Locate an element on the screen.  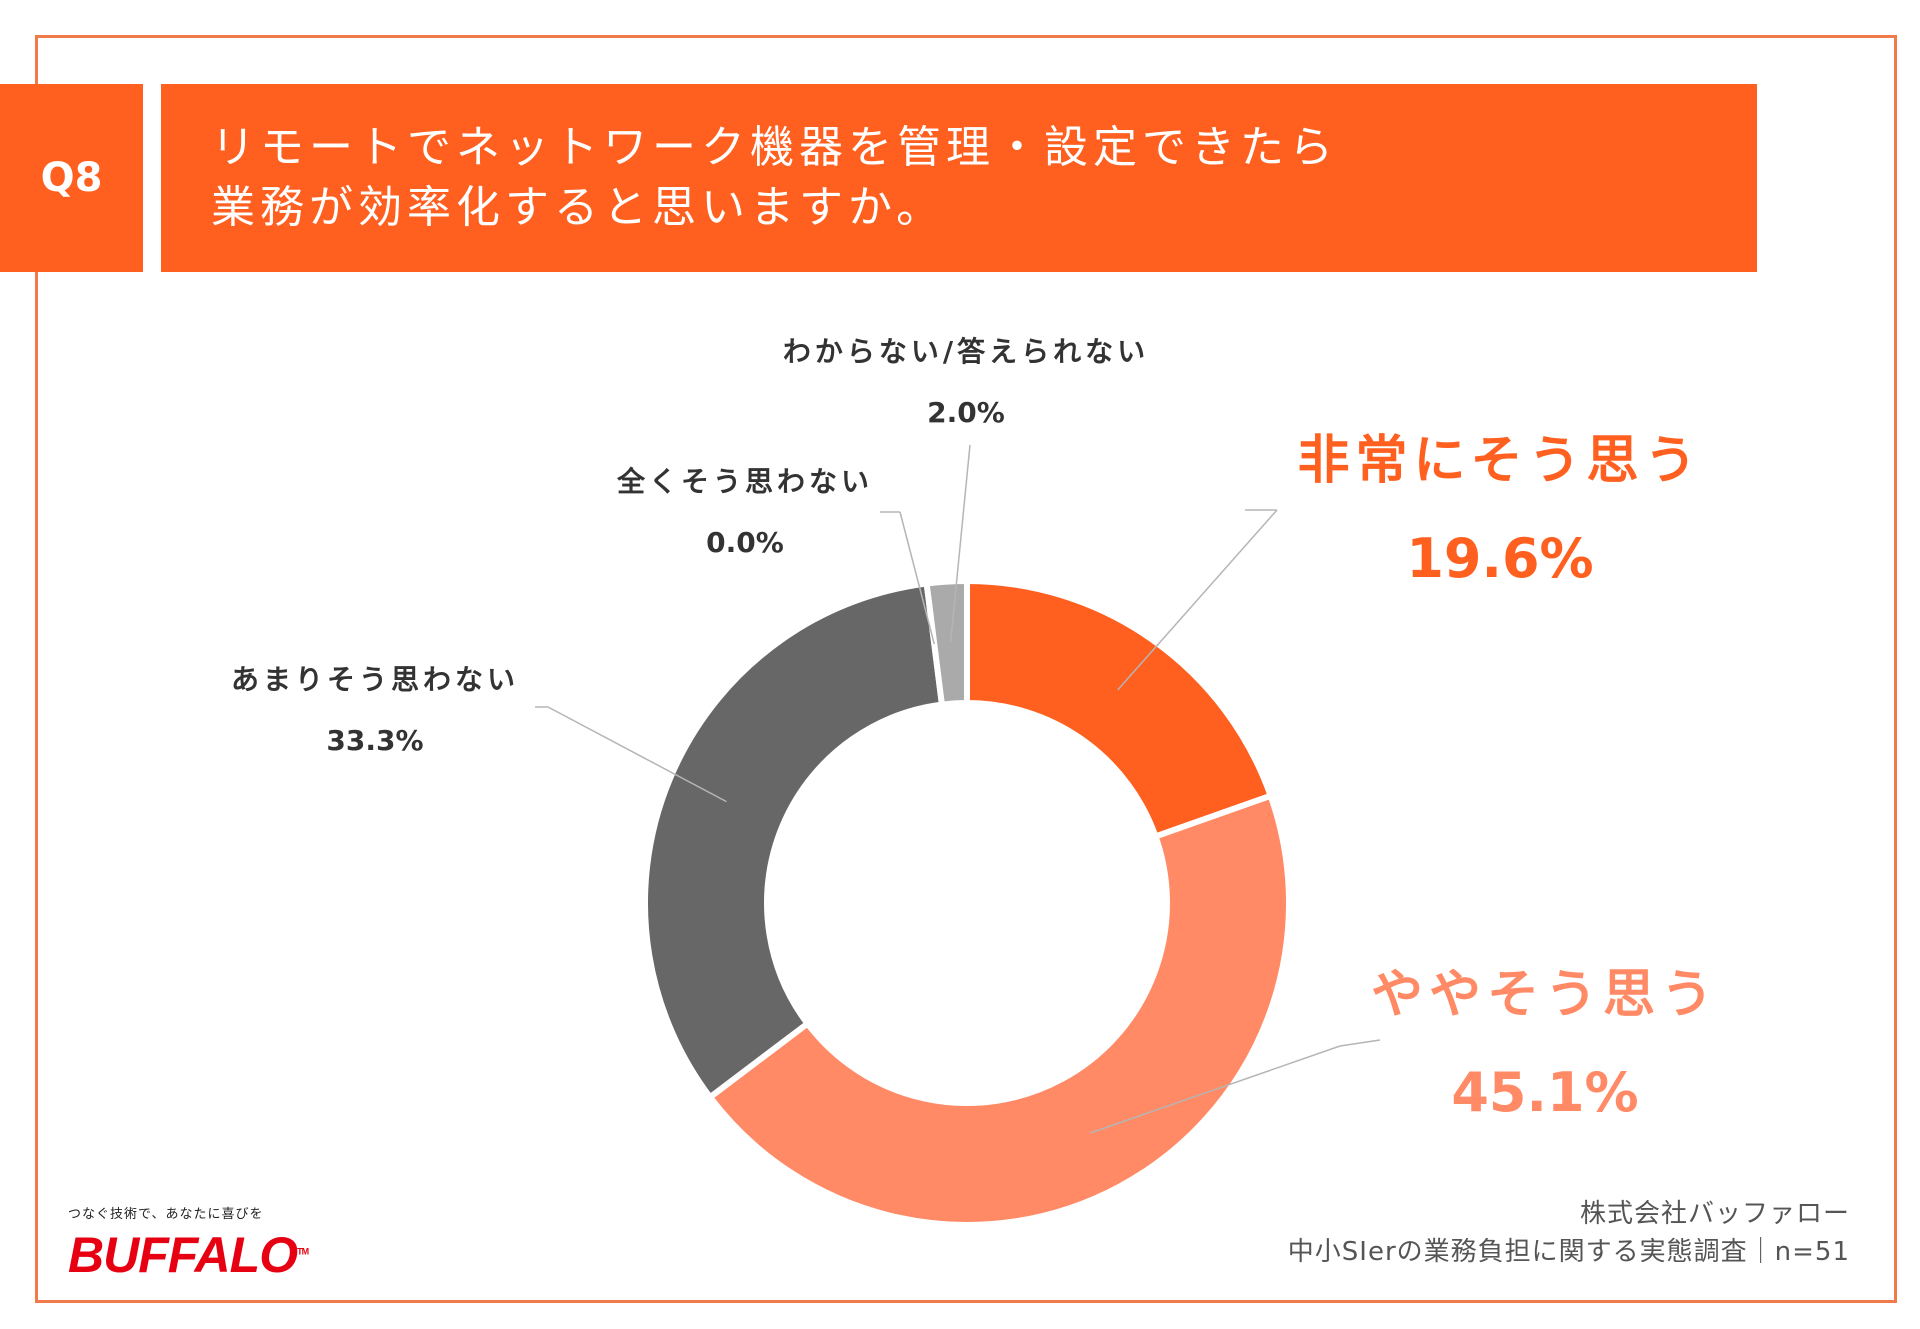
question-number: Q8 is located at coordinates (71, 178).